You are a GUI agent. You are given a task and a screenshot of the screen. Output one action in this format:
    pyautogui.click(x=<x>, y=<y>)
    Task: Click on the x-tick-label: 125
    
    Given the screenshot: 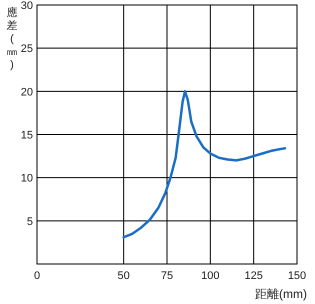 What is the action you would take?
    pyautogui.click(x=253, y=276)
    